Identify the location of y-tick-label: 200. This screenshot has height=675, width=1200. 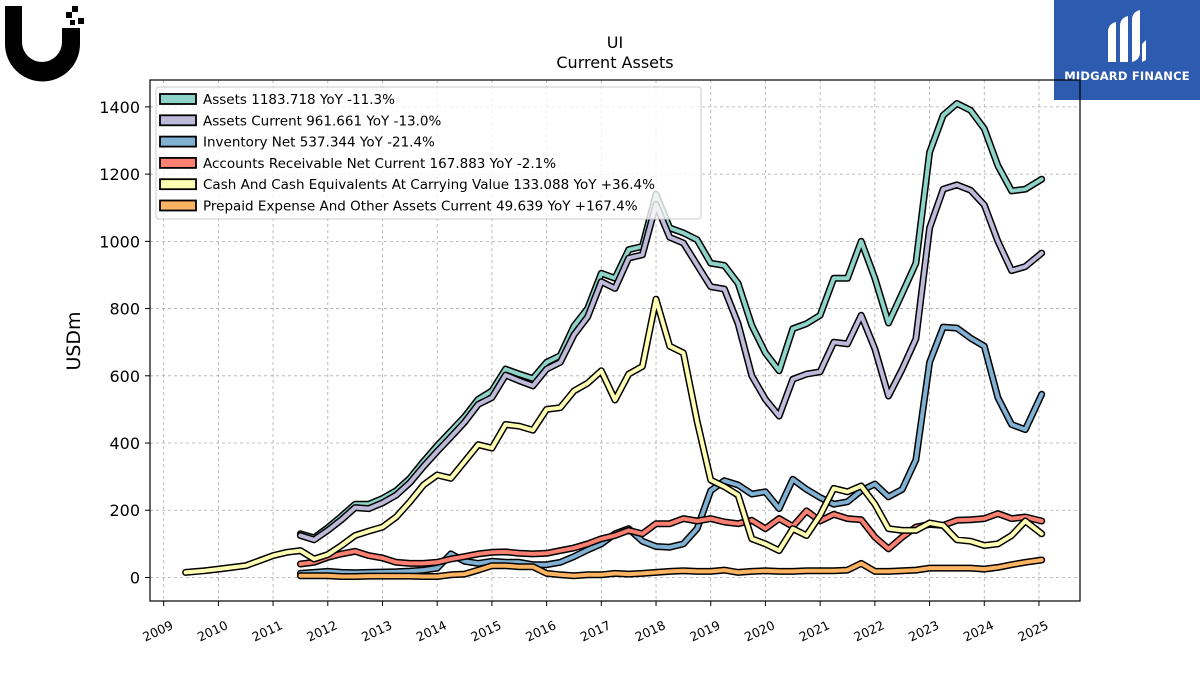
(124, 510).